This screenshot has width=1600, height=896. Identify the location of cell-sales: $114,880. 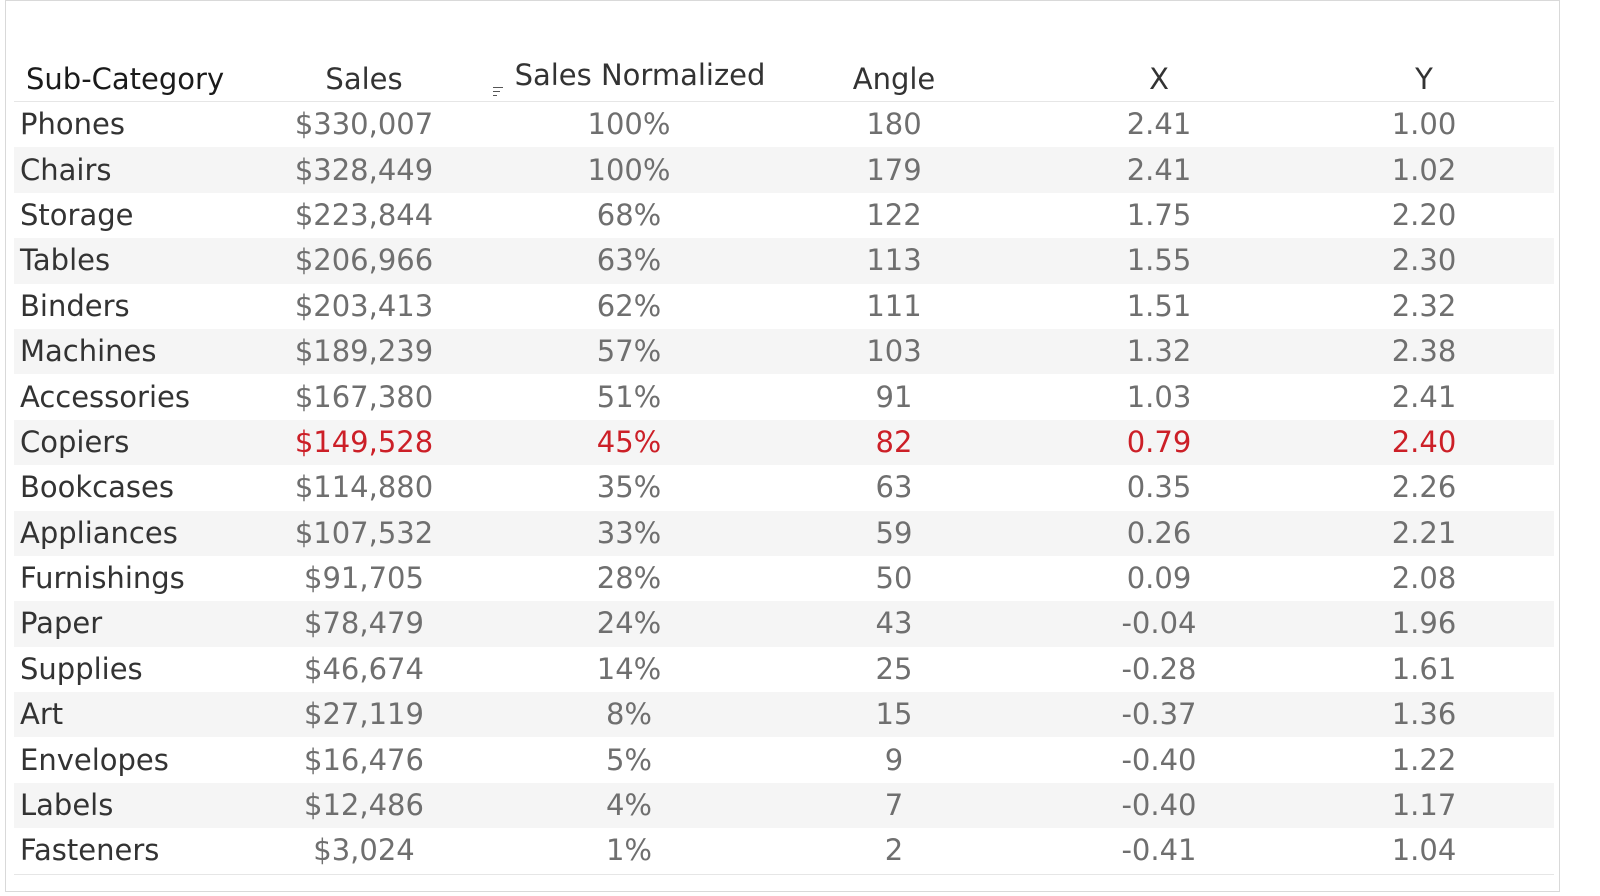
(364, 487).